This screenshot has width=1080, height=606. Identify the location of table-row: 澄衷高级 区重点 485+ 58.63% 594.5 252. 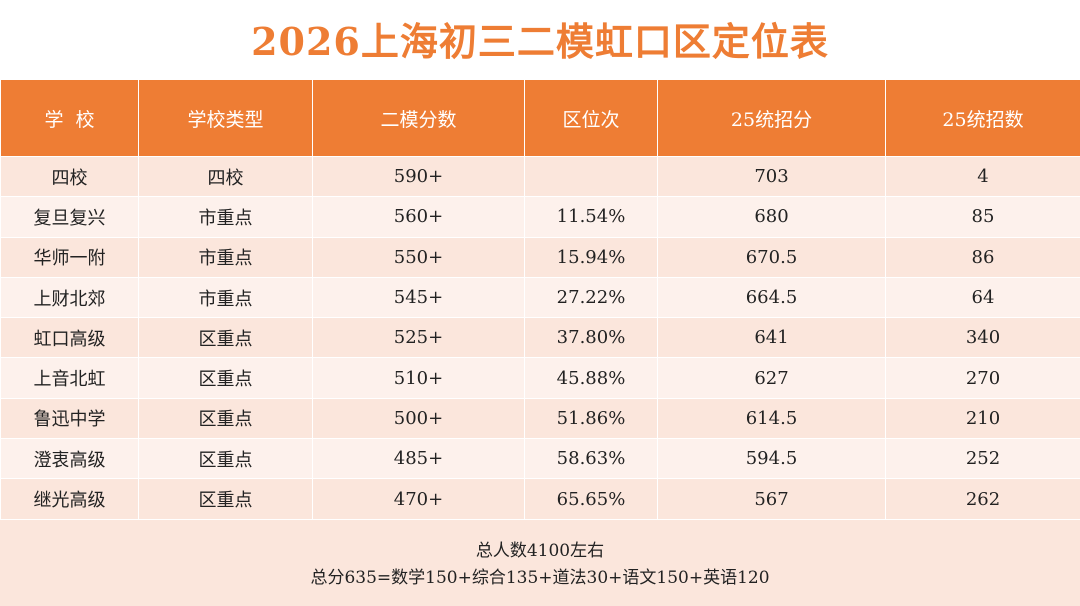
(540, 459).